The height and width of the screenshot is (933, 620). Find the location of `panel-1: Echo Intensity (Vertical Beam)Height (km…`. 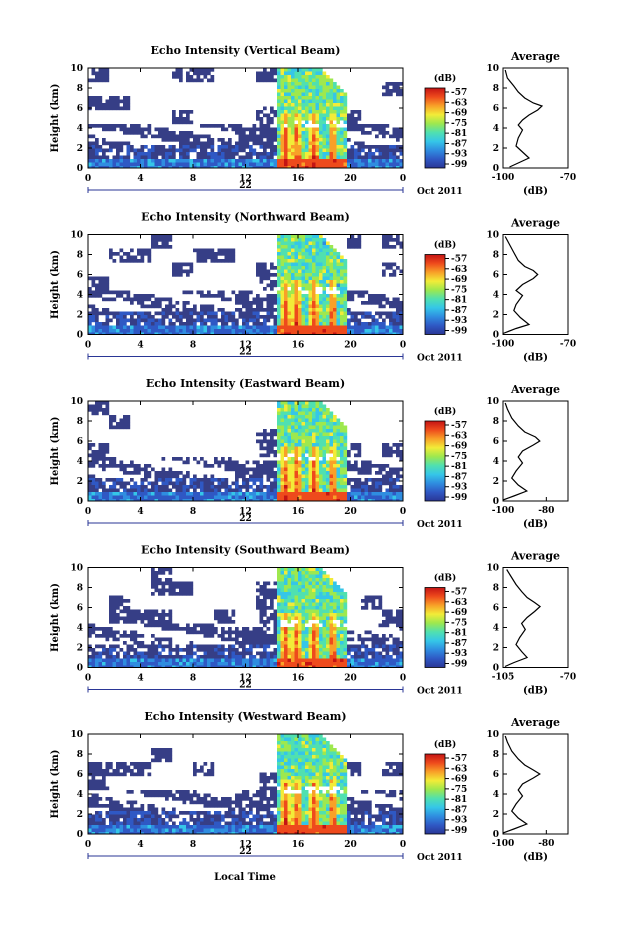

panel-1: Echo Intensity (Vertical Beam)Height (km… is located at coordinates (313, 120).